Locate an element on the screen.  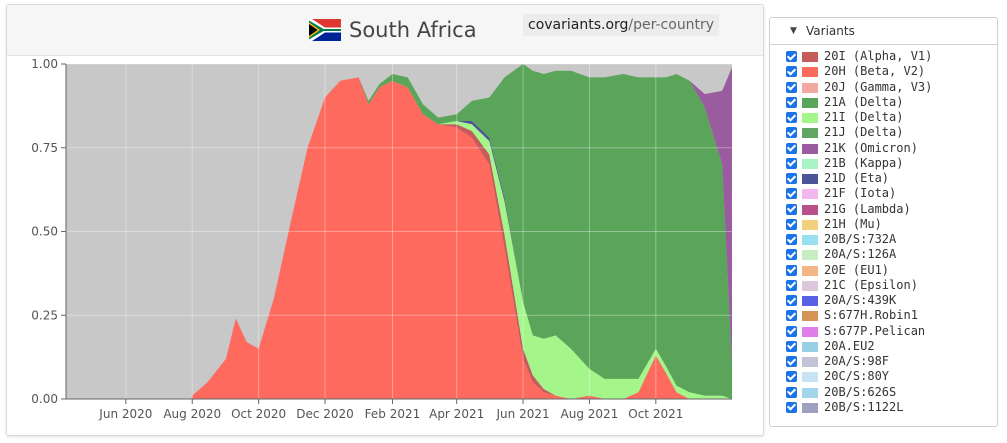
x-tick-label: Jun 2021 is located at coordinates (523, 414).